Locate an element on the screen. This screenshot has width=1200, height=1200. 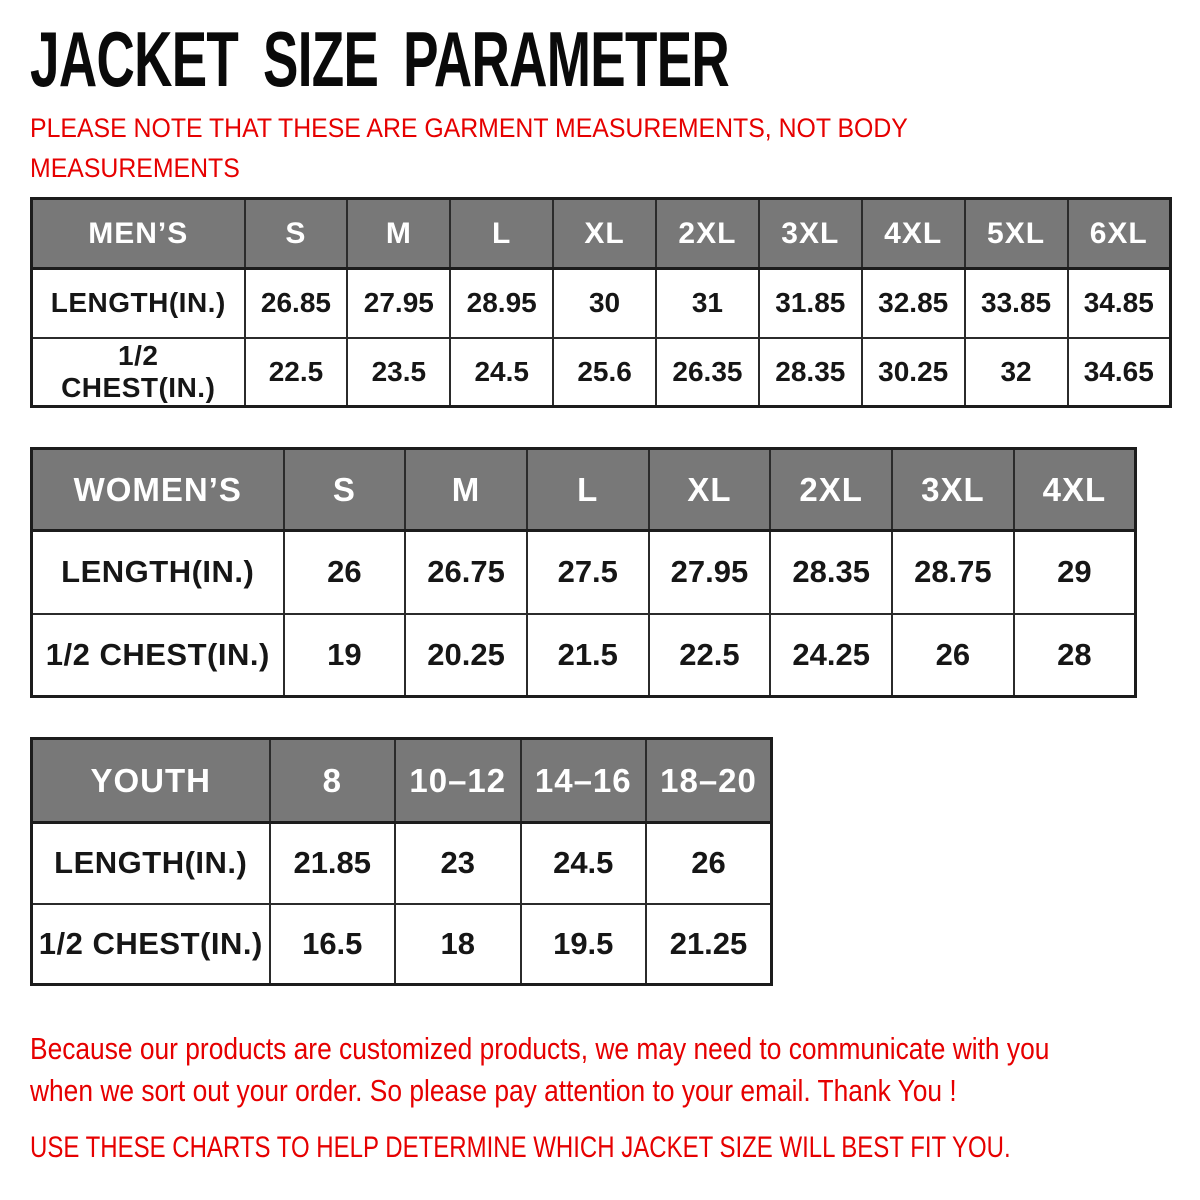
measurement-value-cell: 31.85 is located at coordinates (810, 303).